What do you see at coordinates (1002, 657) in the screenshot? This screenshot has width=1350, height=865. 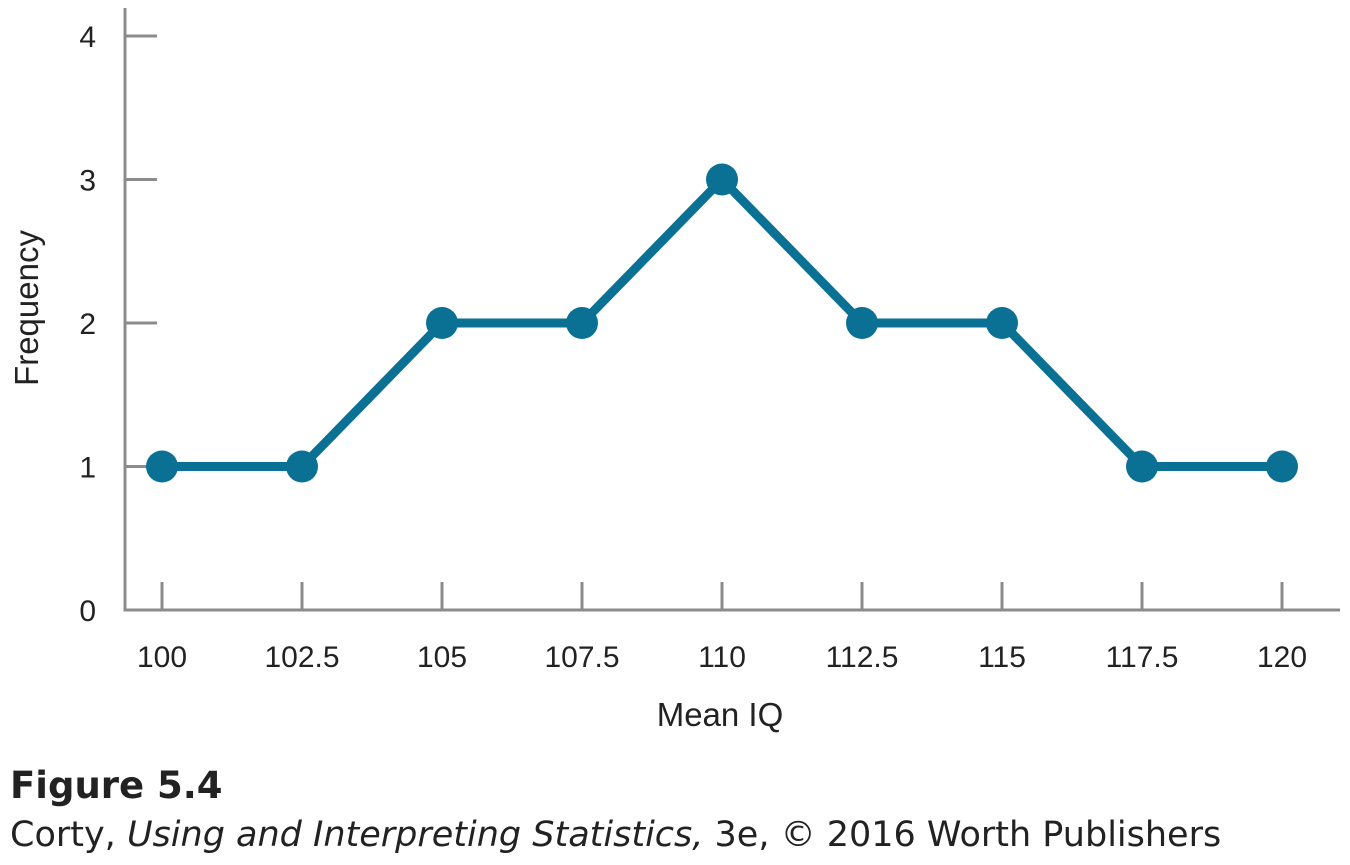 I see `x-tick-label: 115` at bounding box center [1002, 657].